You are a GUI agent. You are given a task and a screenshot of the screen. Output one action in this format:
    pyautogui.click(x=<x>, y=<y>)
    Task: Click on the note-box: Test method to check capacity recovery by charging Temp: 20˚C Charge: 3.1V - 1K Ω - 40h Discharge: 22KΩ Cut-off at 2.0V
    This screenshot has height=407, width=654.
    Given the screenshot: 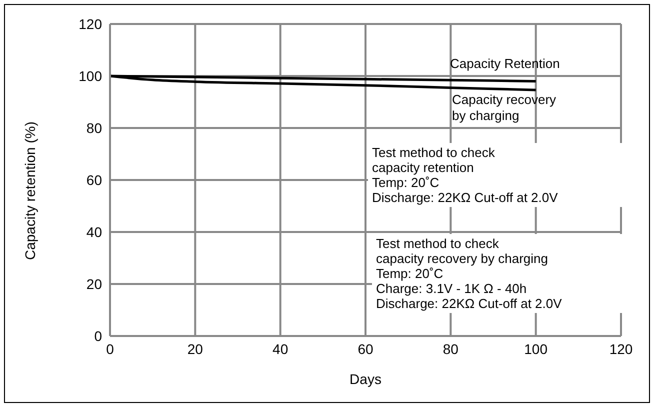 What is the action you would take?
    pyautogui.click(x=497, y=273)
    